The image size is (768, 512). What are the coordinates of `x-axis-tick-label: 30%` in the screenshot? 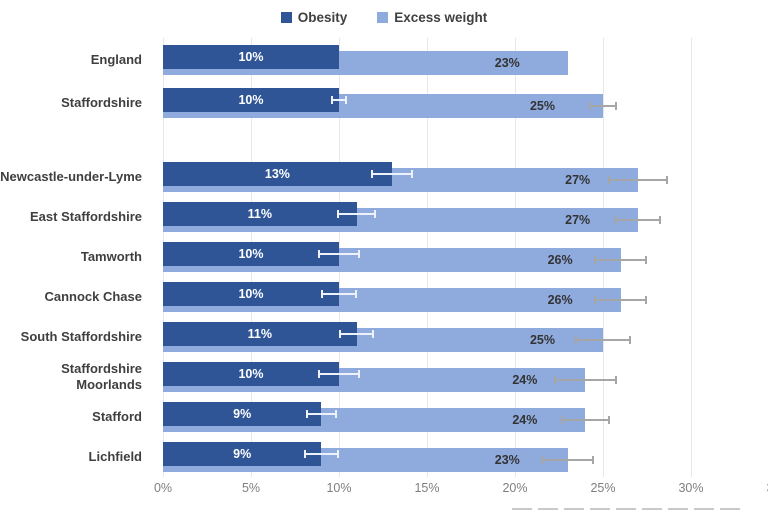 It's located at (691, 488).